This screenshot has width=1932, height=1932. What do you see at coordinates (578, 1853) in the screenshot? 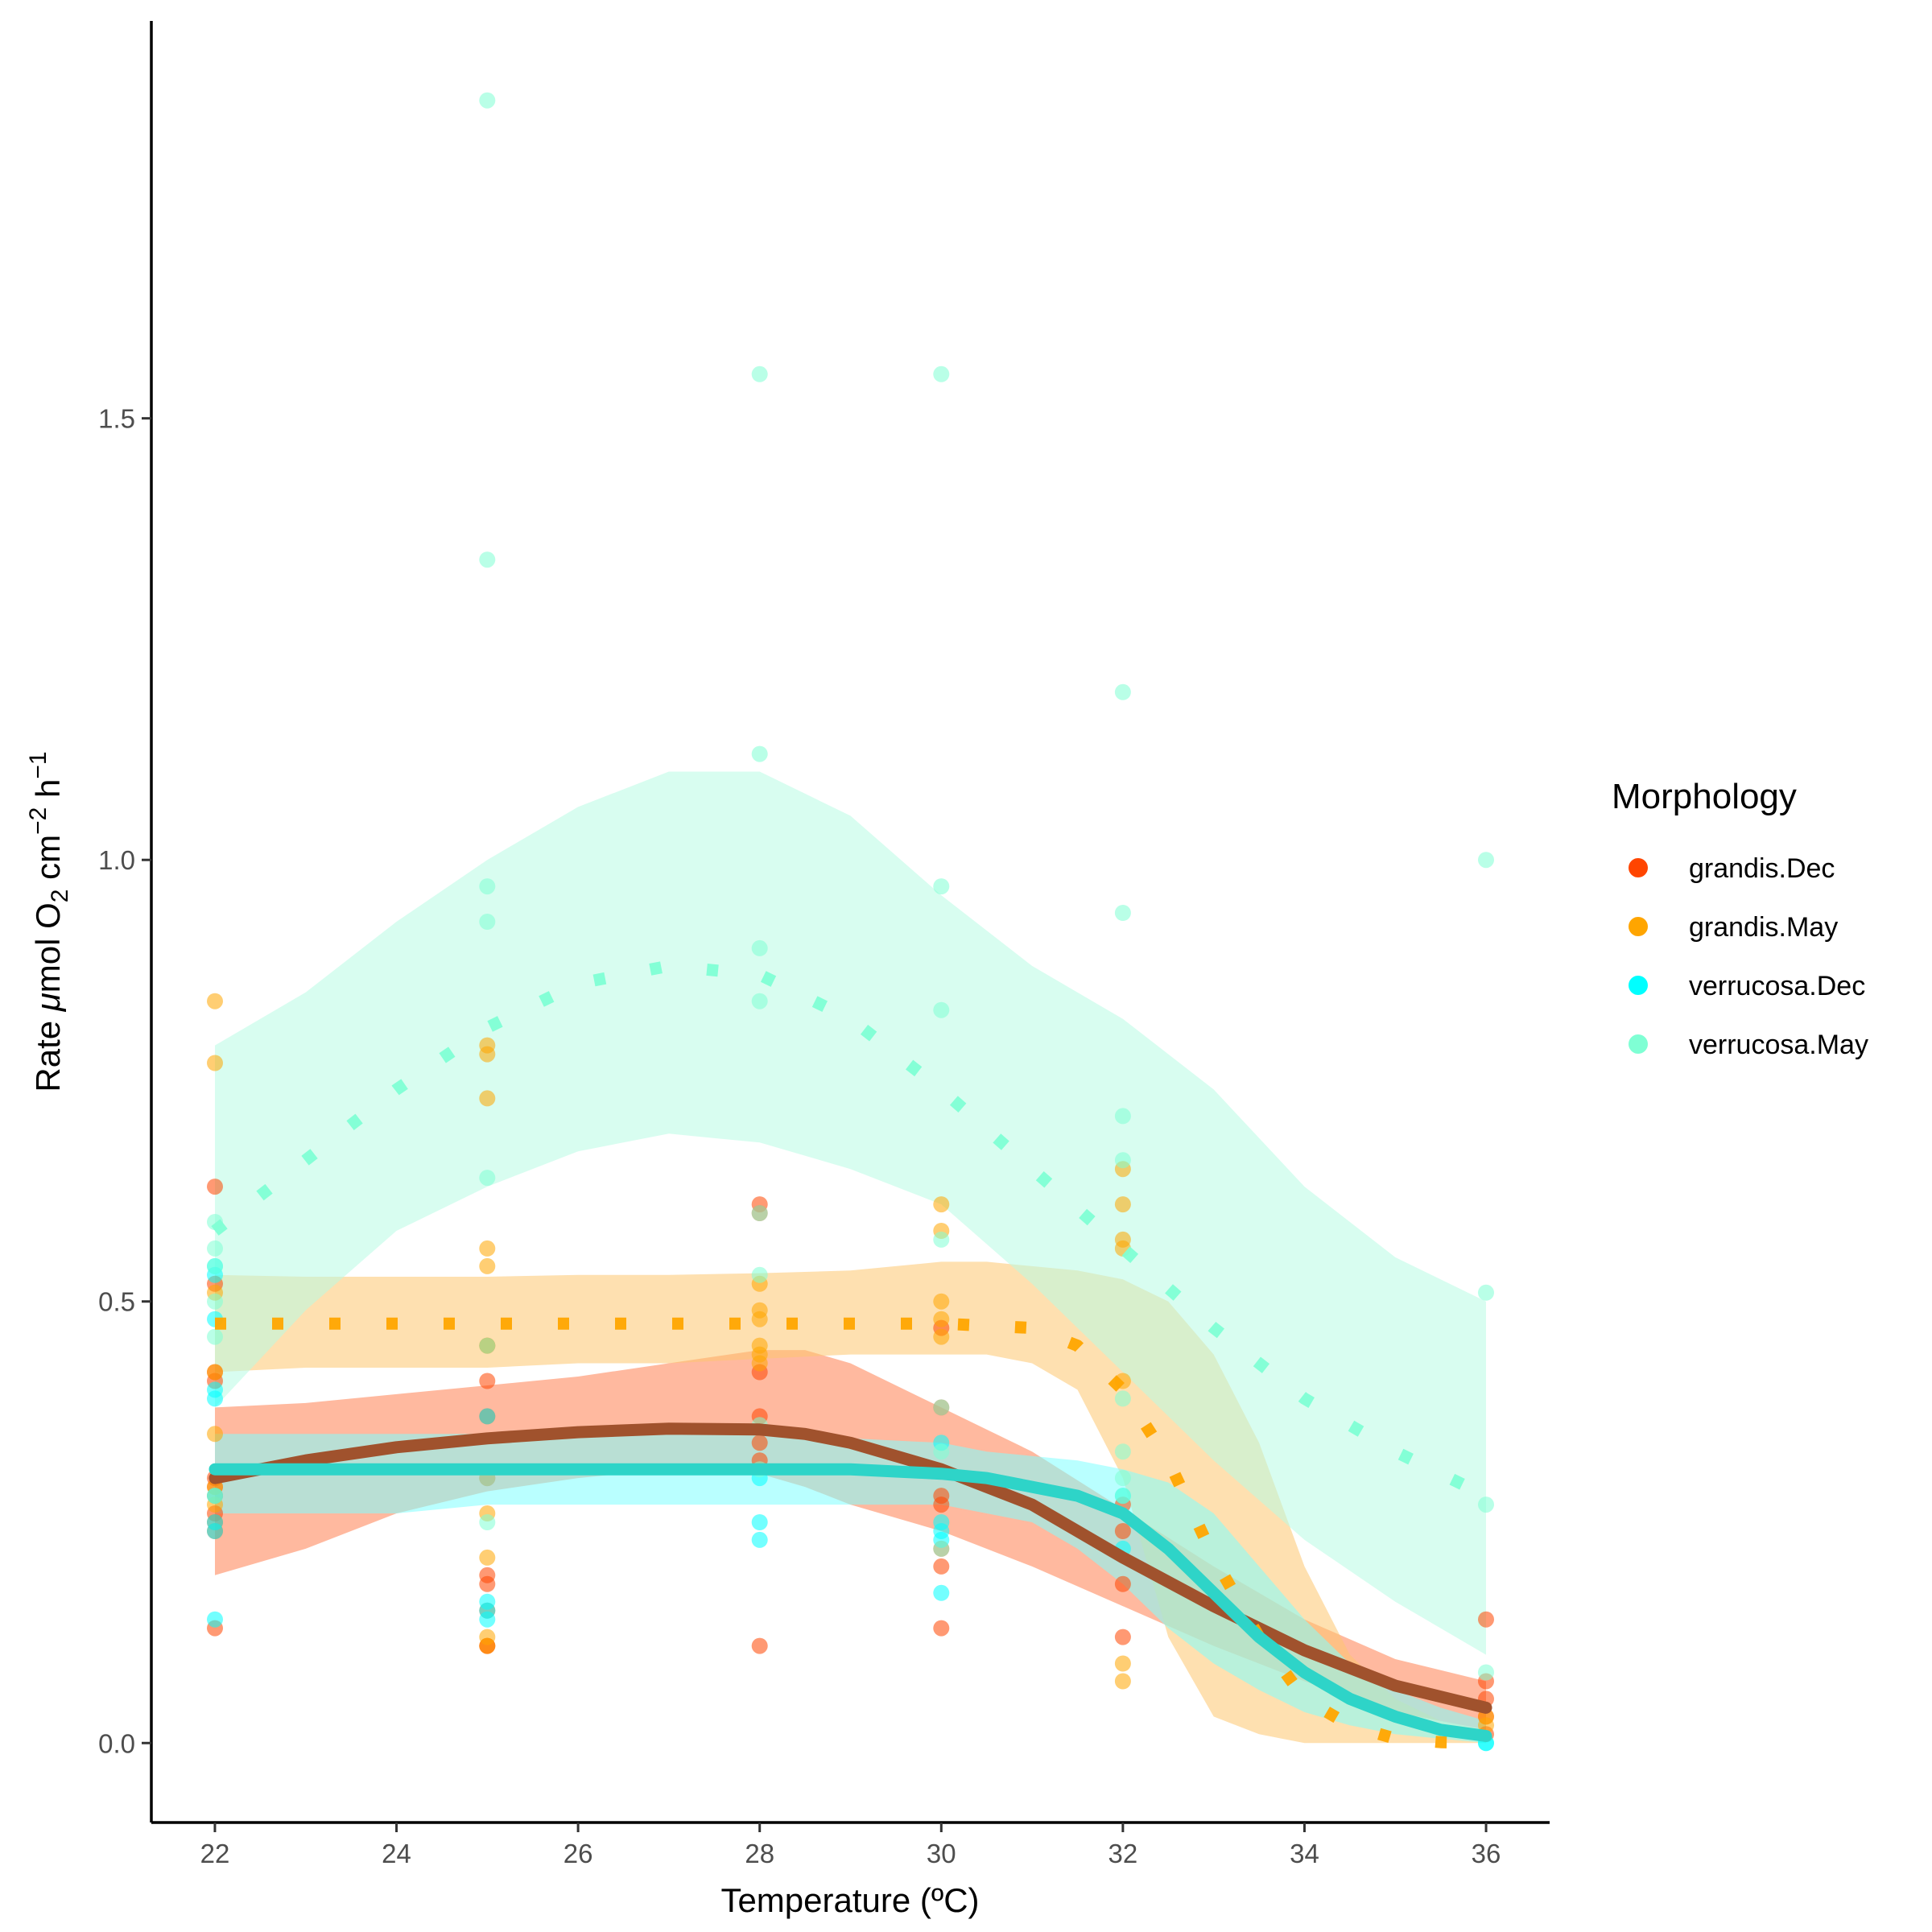
I see `x-tick-label: 26` at bounding box center [578, 1853].